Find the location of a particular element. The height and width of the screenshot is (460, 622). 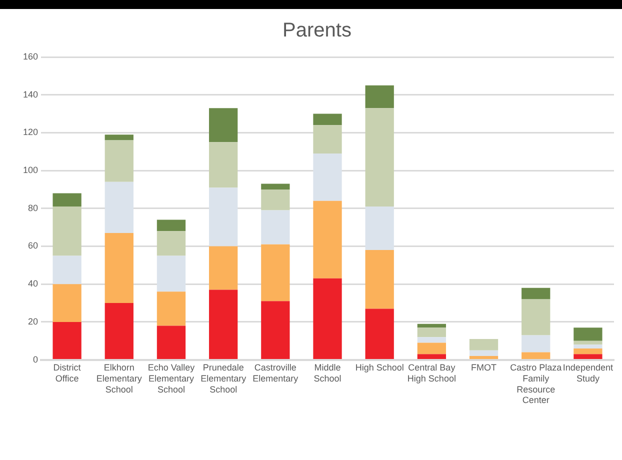

chart-title: Parents is located at coordinates (317, 31).